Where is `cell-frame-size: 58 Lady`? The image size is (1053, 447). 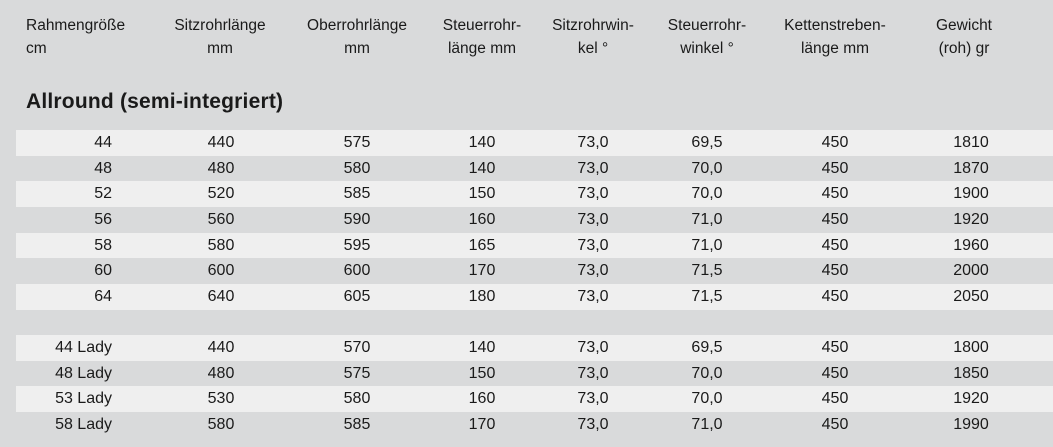 cell-frame-size: 58 Lady is located at coordinates (83, 425).